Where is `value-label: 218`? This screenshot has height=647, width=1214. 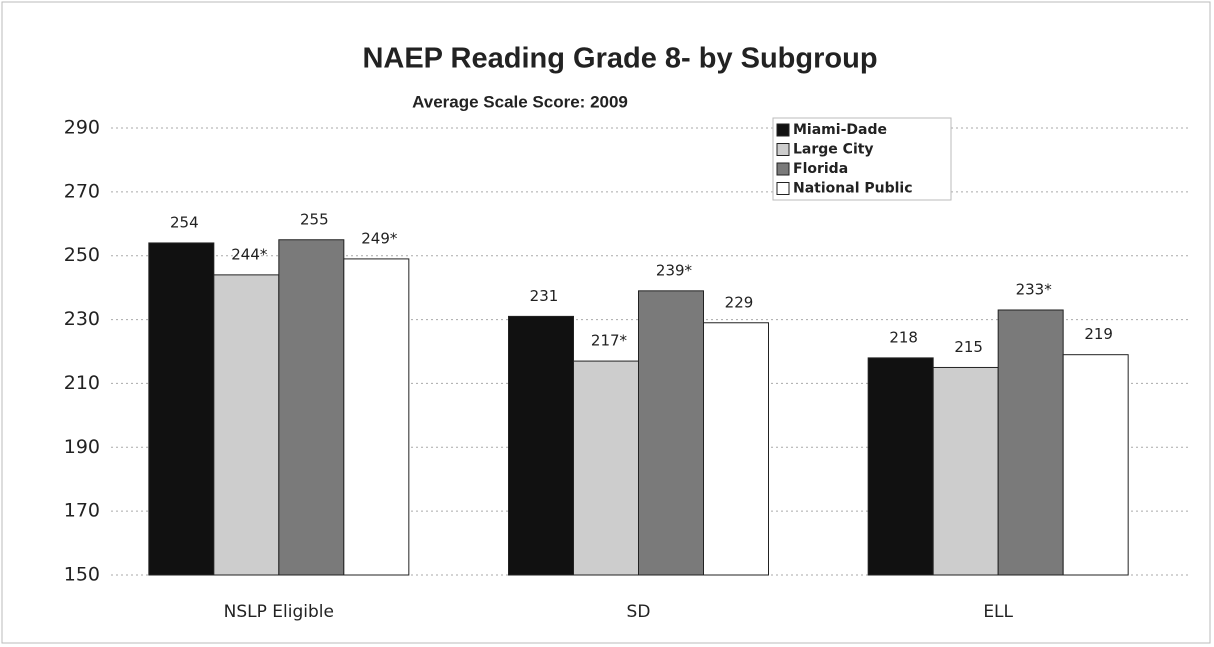 value-label: 218 is located at coordinates (903, 337).